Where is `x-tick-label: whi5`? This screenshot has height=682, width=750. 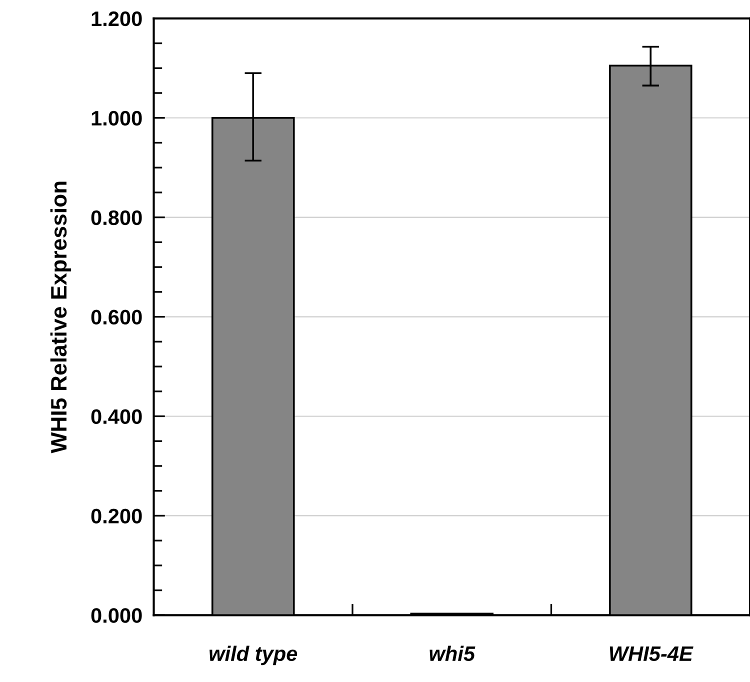 x-tick-label: whi5 is located at coordinates (453, 654).